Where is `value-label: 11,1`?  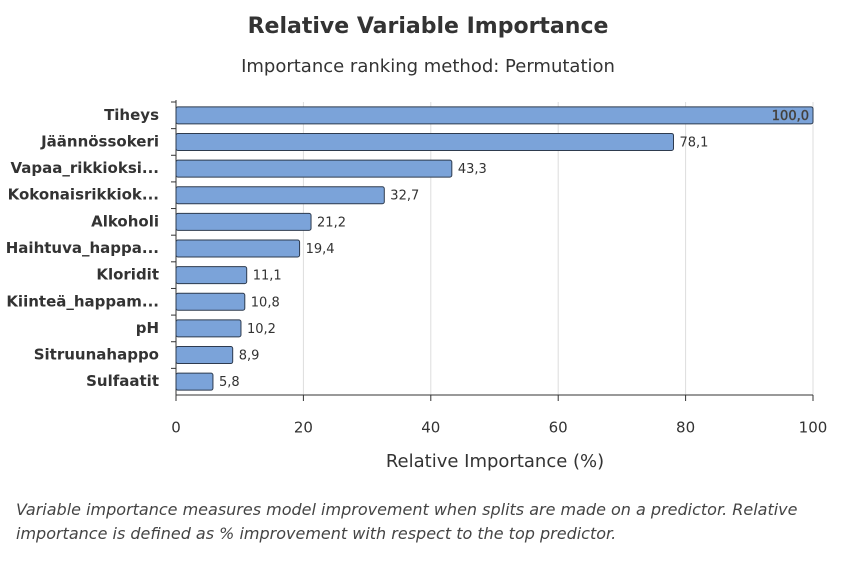
value-label: 11,1 is located at coordinates (267, 276).